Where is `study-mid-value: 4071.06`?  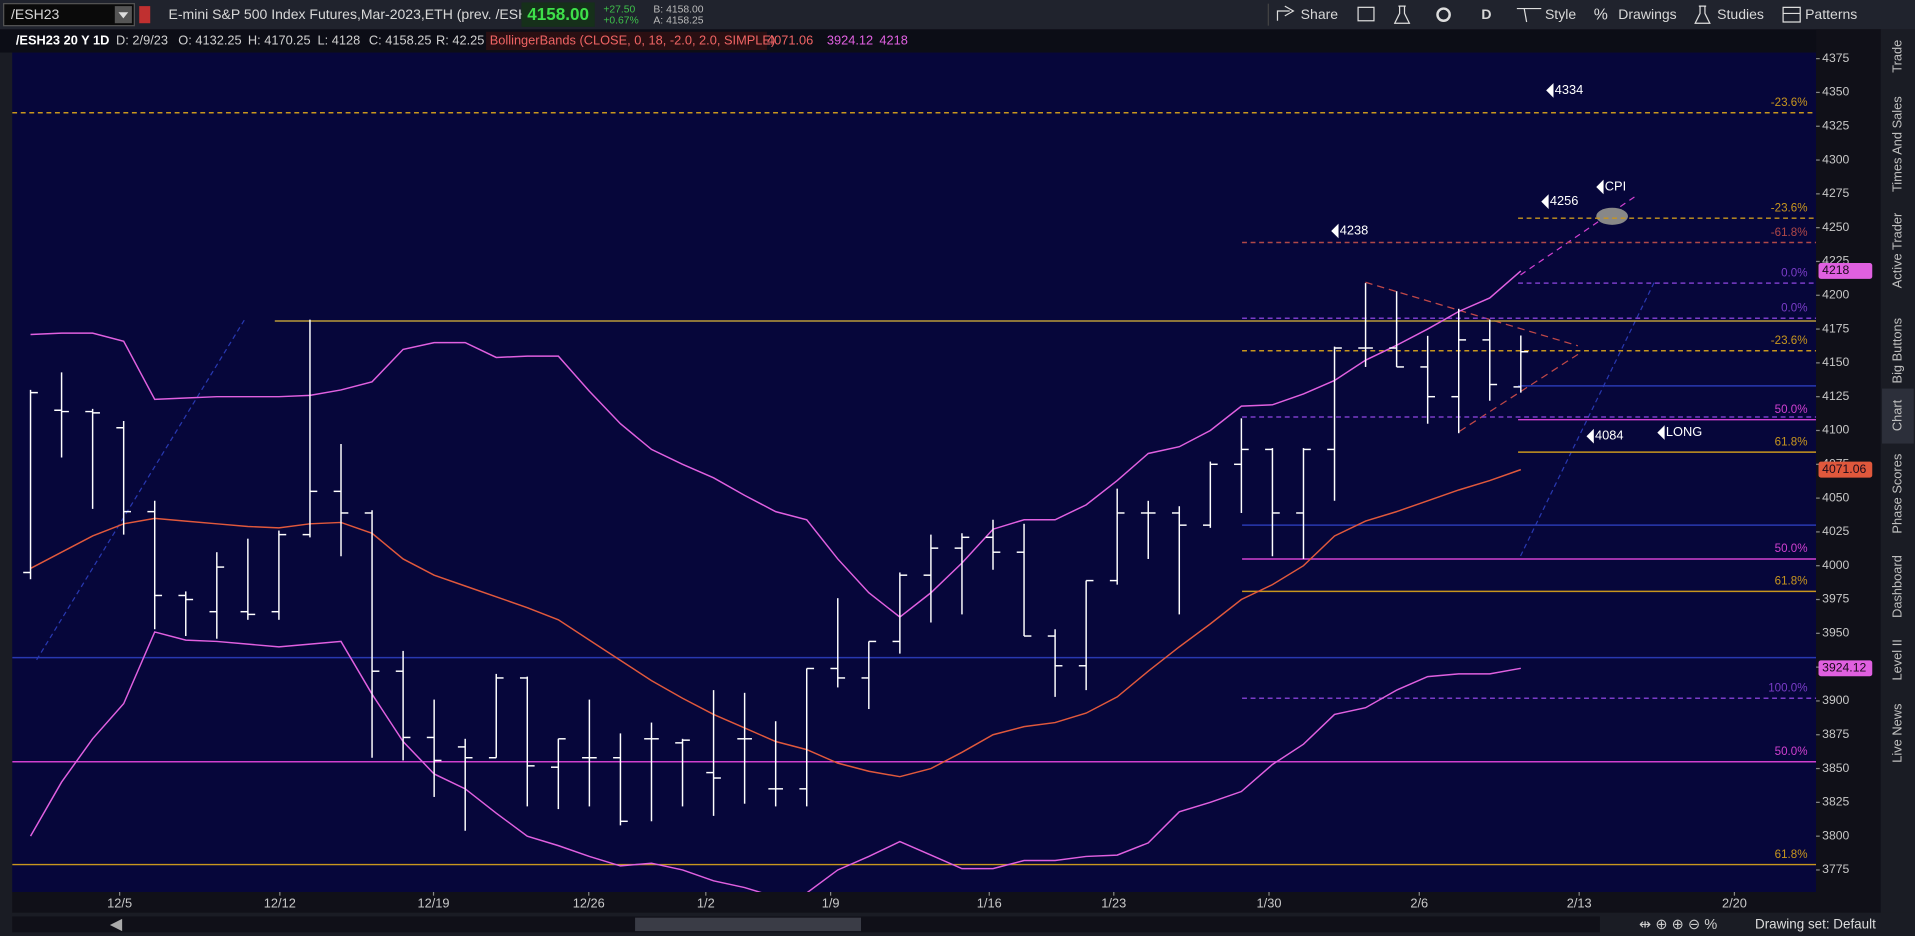
study-mid-value: 4071.06 is located at coordinates (790, 39).